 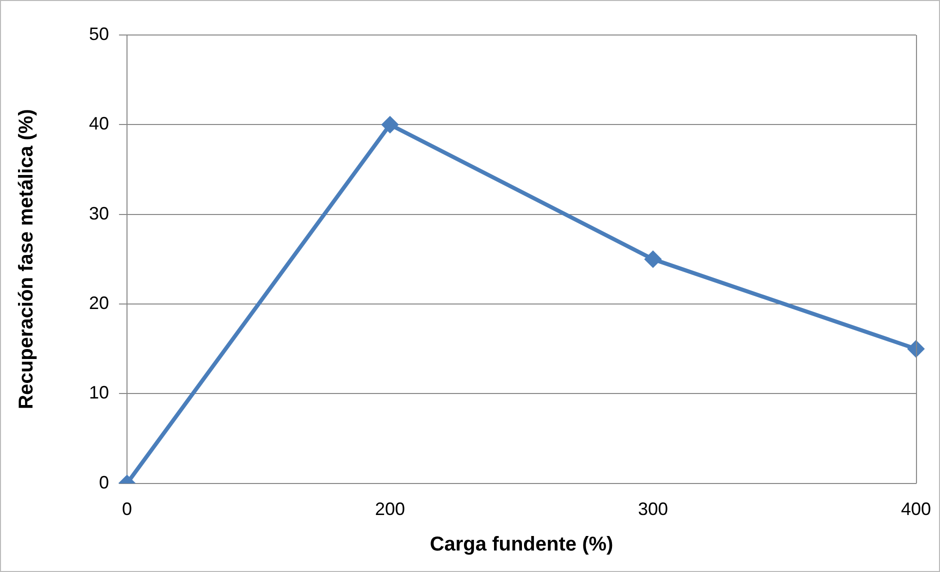 I want to click on x-axis-title: Carga fundente (%), so click(x=522, y=545).